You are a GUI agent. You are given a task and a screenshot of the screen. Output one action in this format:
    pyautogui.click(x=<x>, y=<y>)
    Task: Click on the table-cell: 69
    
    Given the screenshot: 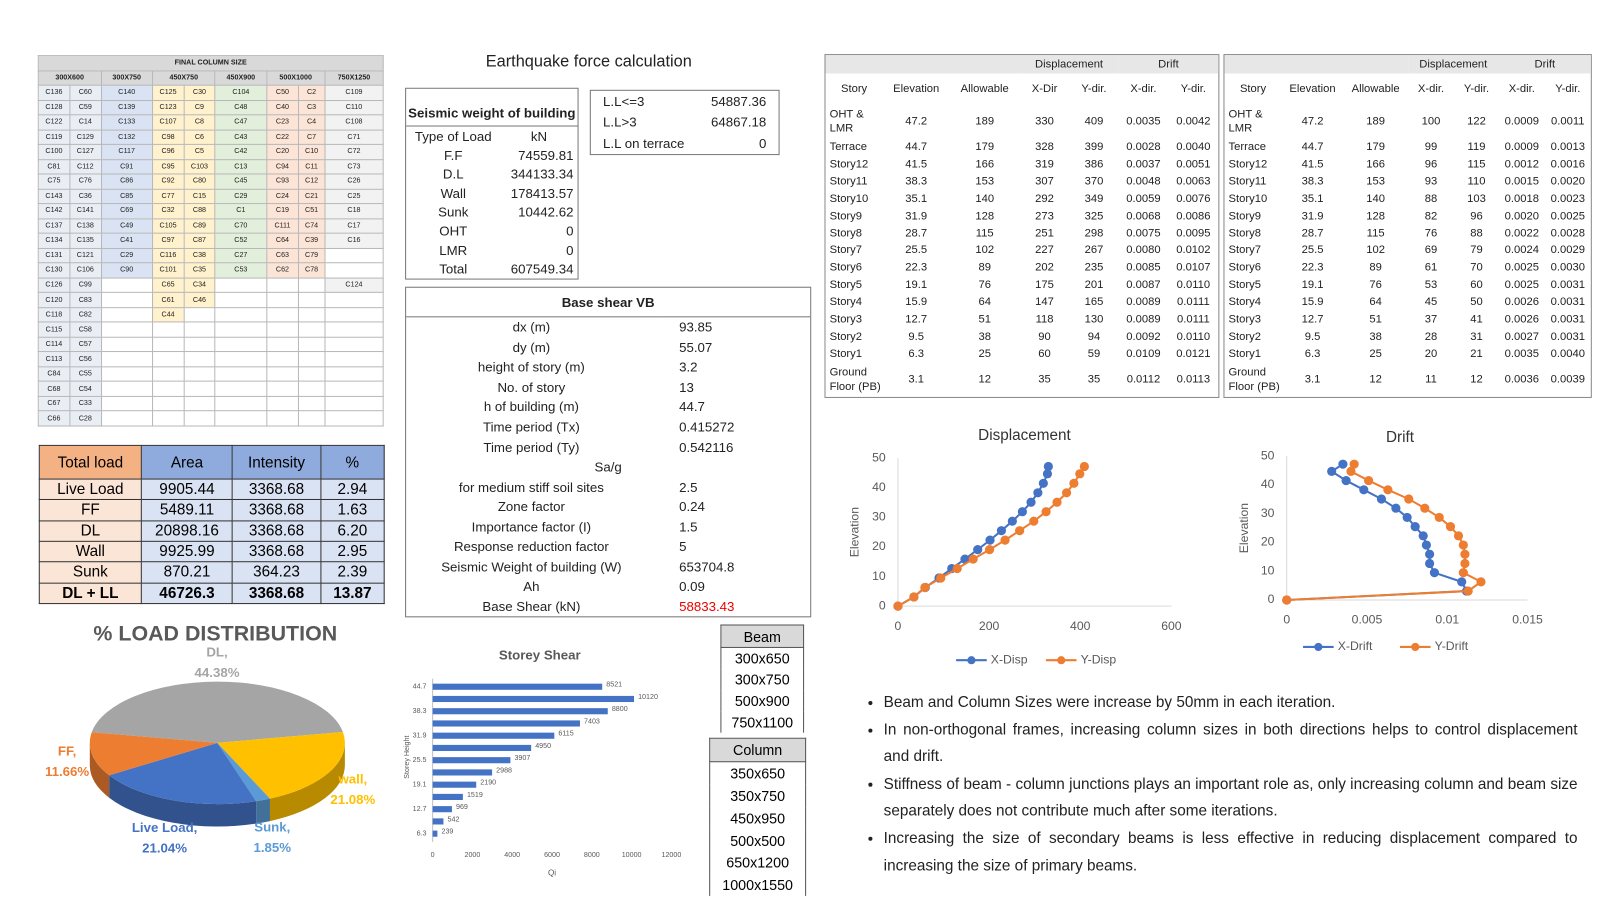 What is the action you would take?
    pyautogui.click(x=1431, y=250)
    